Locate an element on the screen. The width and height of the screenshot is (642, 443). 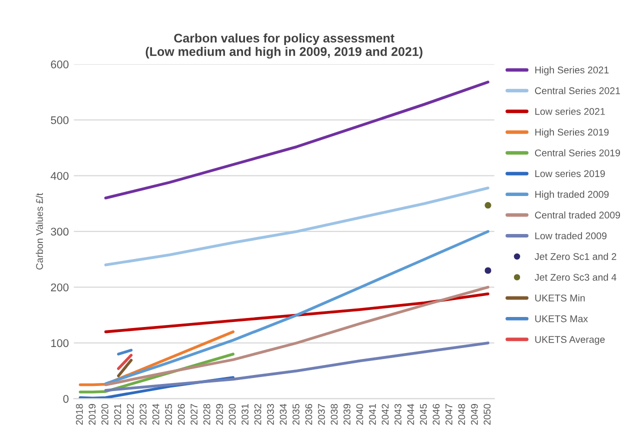
legend-label: Low series 2021 is located at coordinates (570, 111).